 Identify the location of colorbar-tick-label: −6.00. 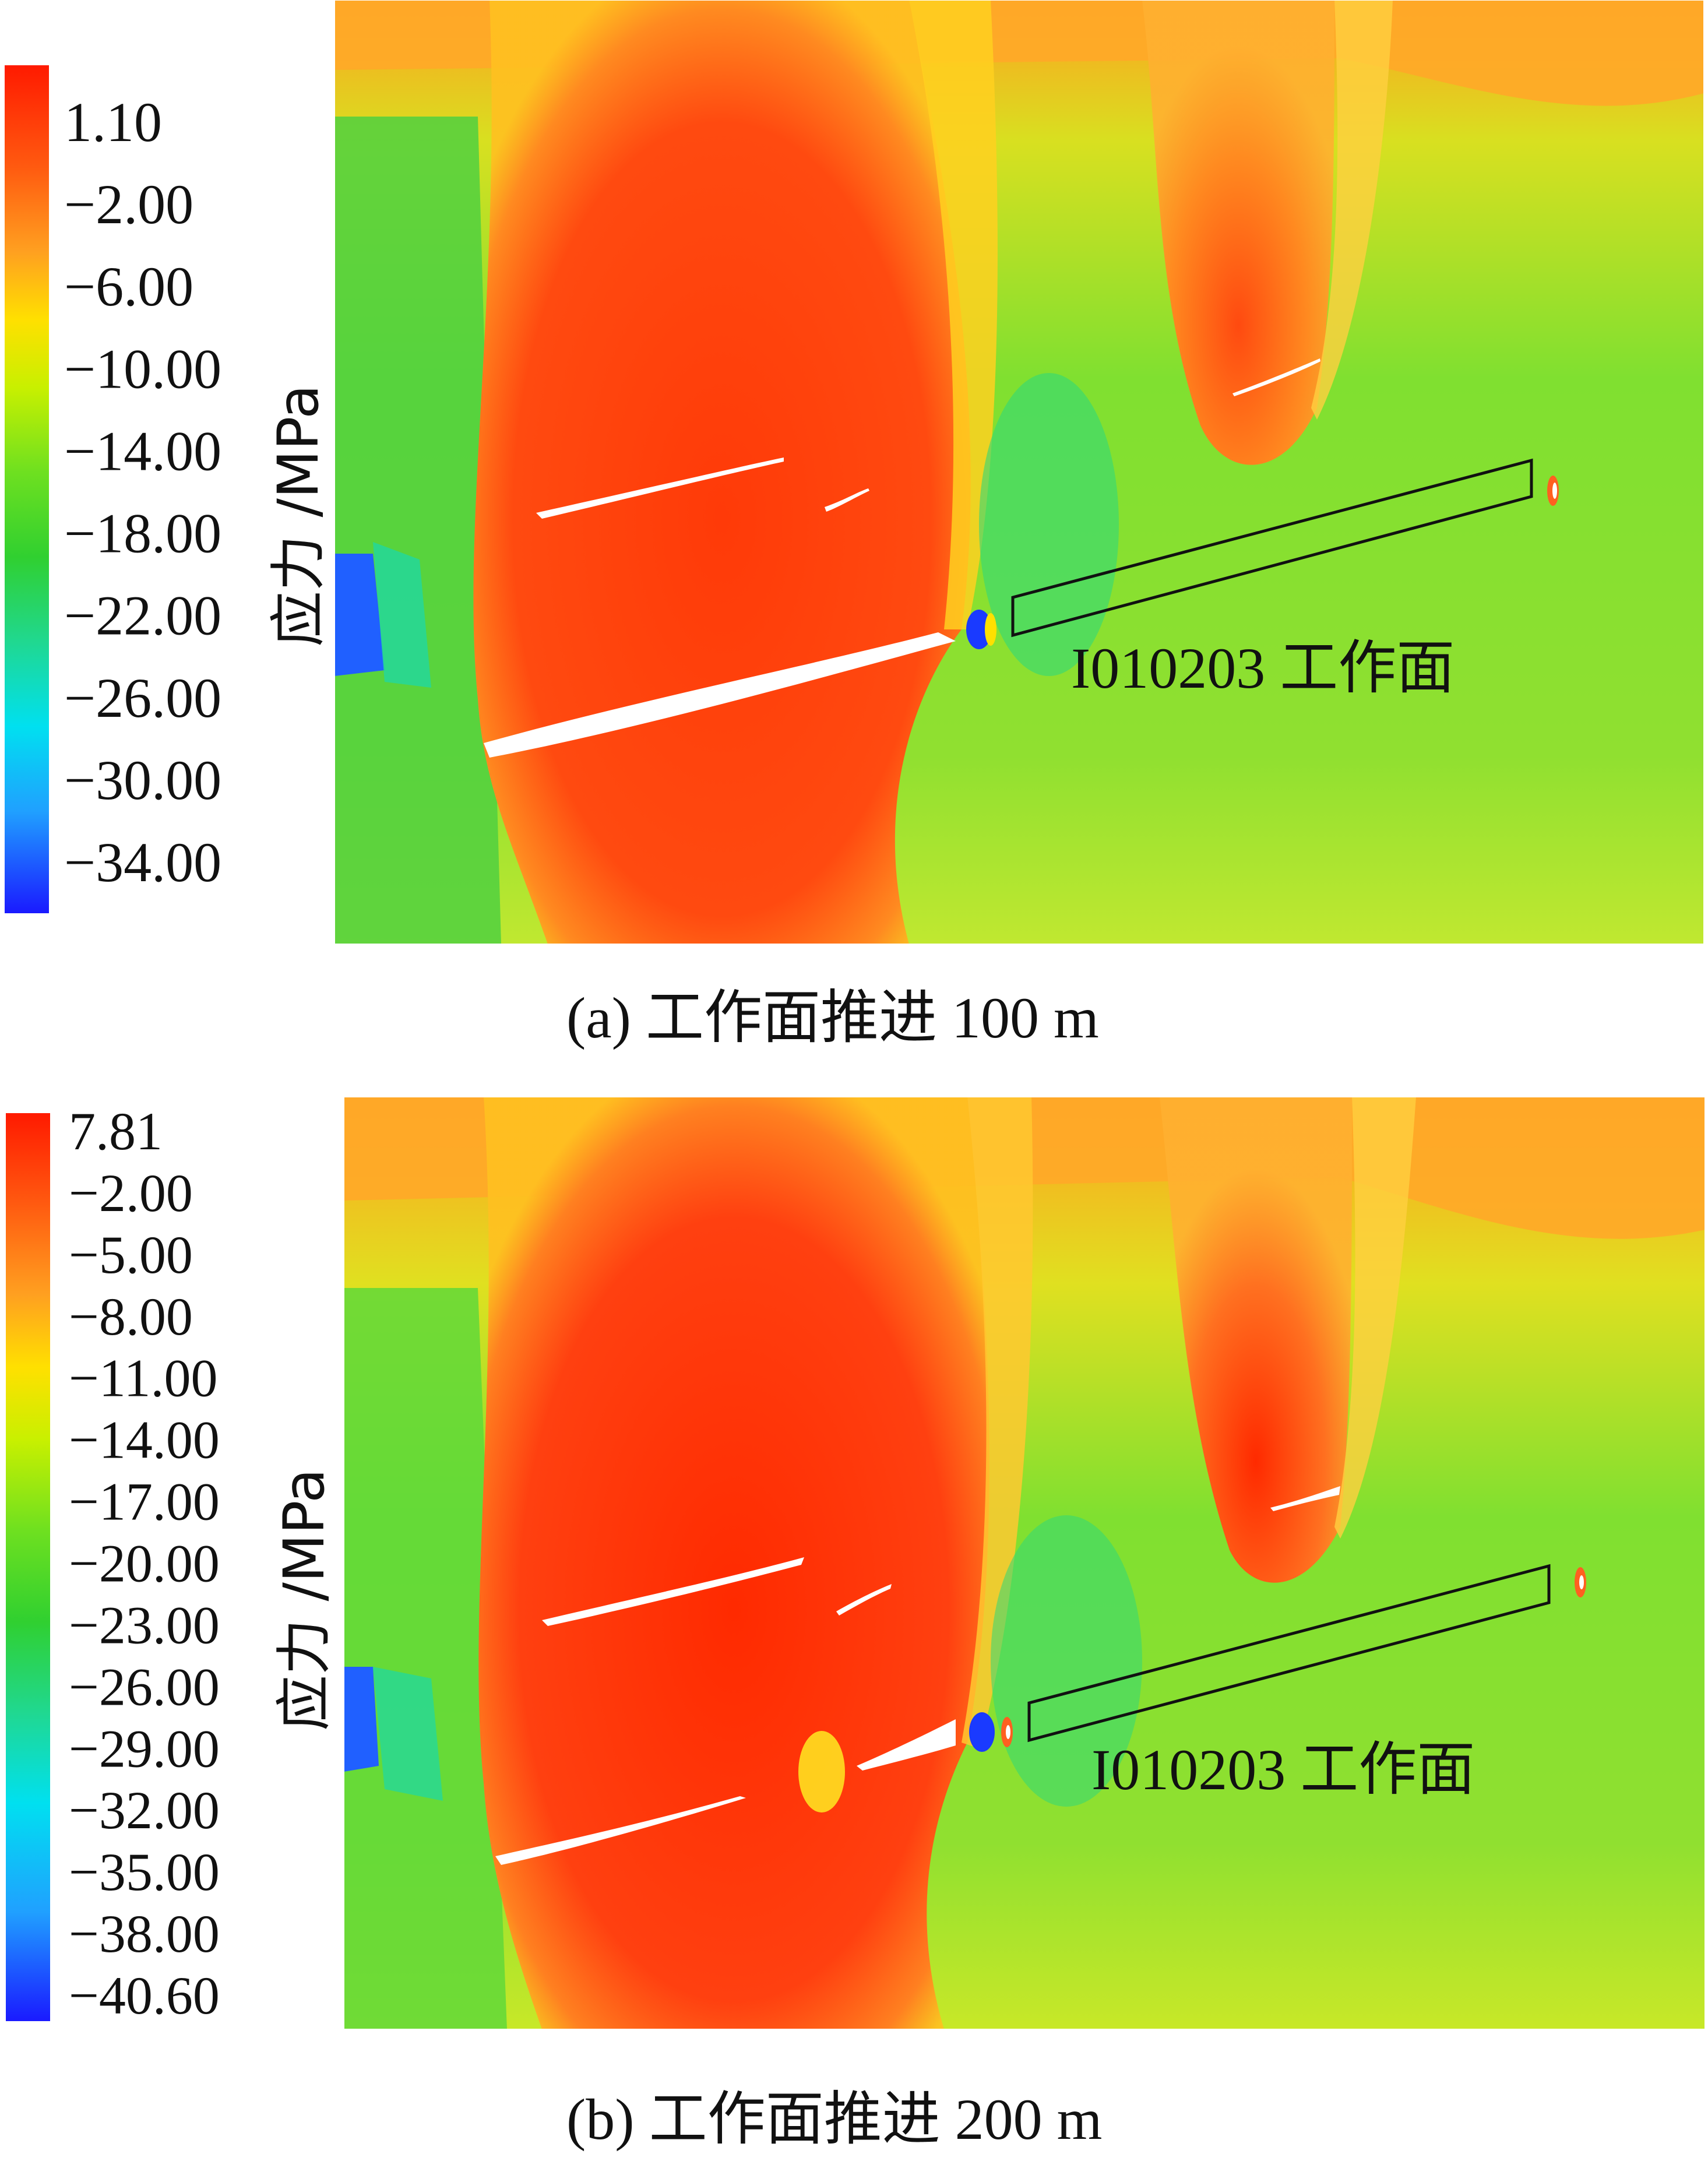
(128, 286).